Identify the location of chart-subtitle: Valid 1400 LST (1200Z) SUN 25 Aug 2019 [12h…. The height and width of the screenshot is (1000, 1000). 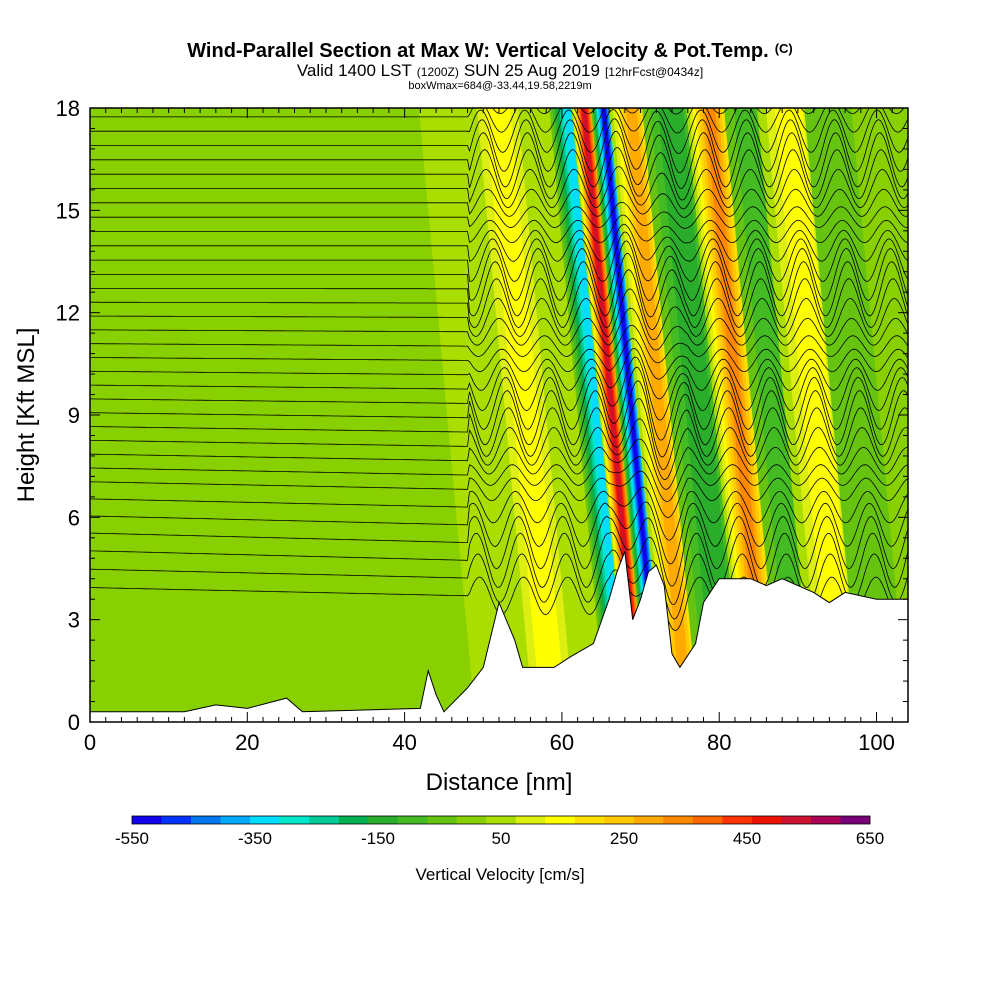
(500, 70).